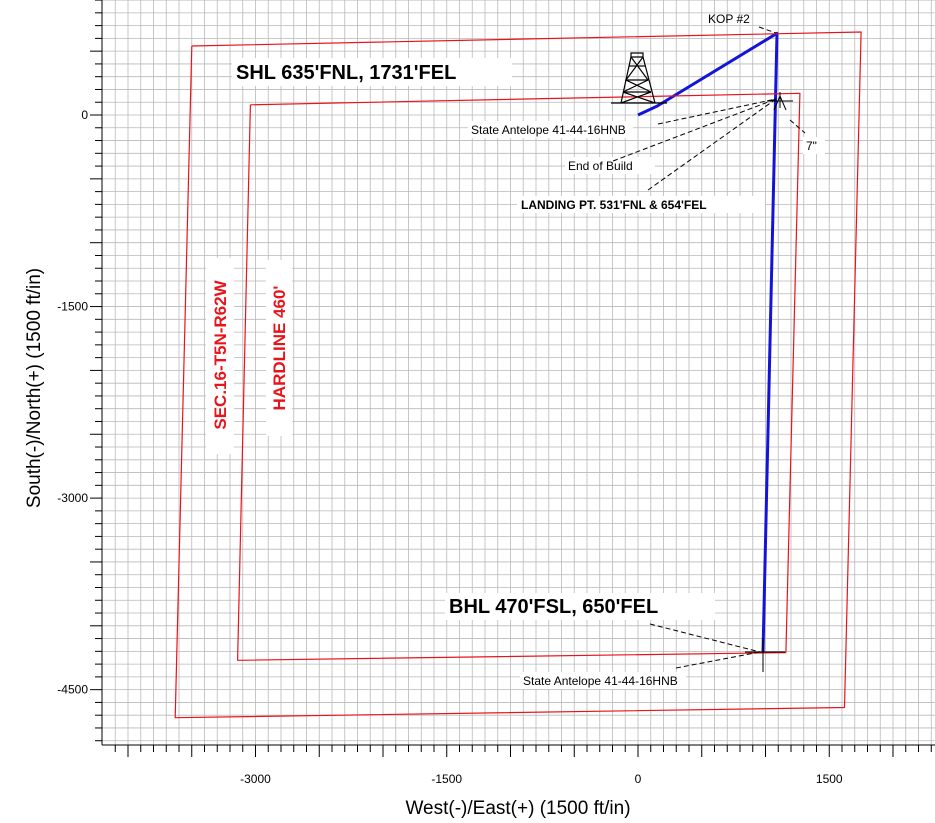 This screenshot has height=823, width=935. I want to click on casing-marker, so click(780, 102).